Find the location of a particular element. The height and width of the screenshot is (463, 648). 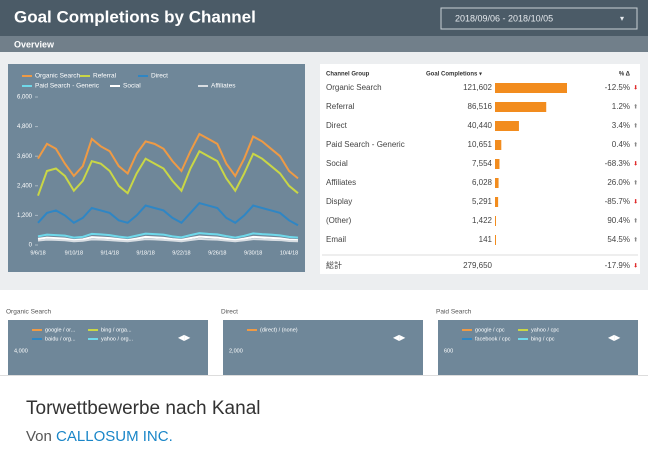

axis-label: 600 is located at coordinates (448, 351).